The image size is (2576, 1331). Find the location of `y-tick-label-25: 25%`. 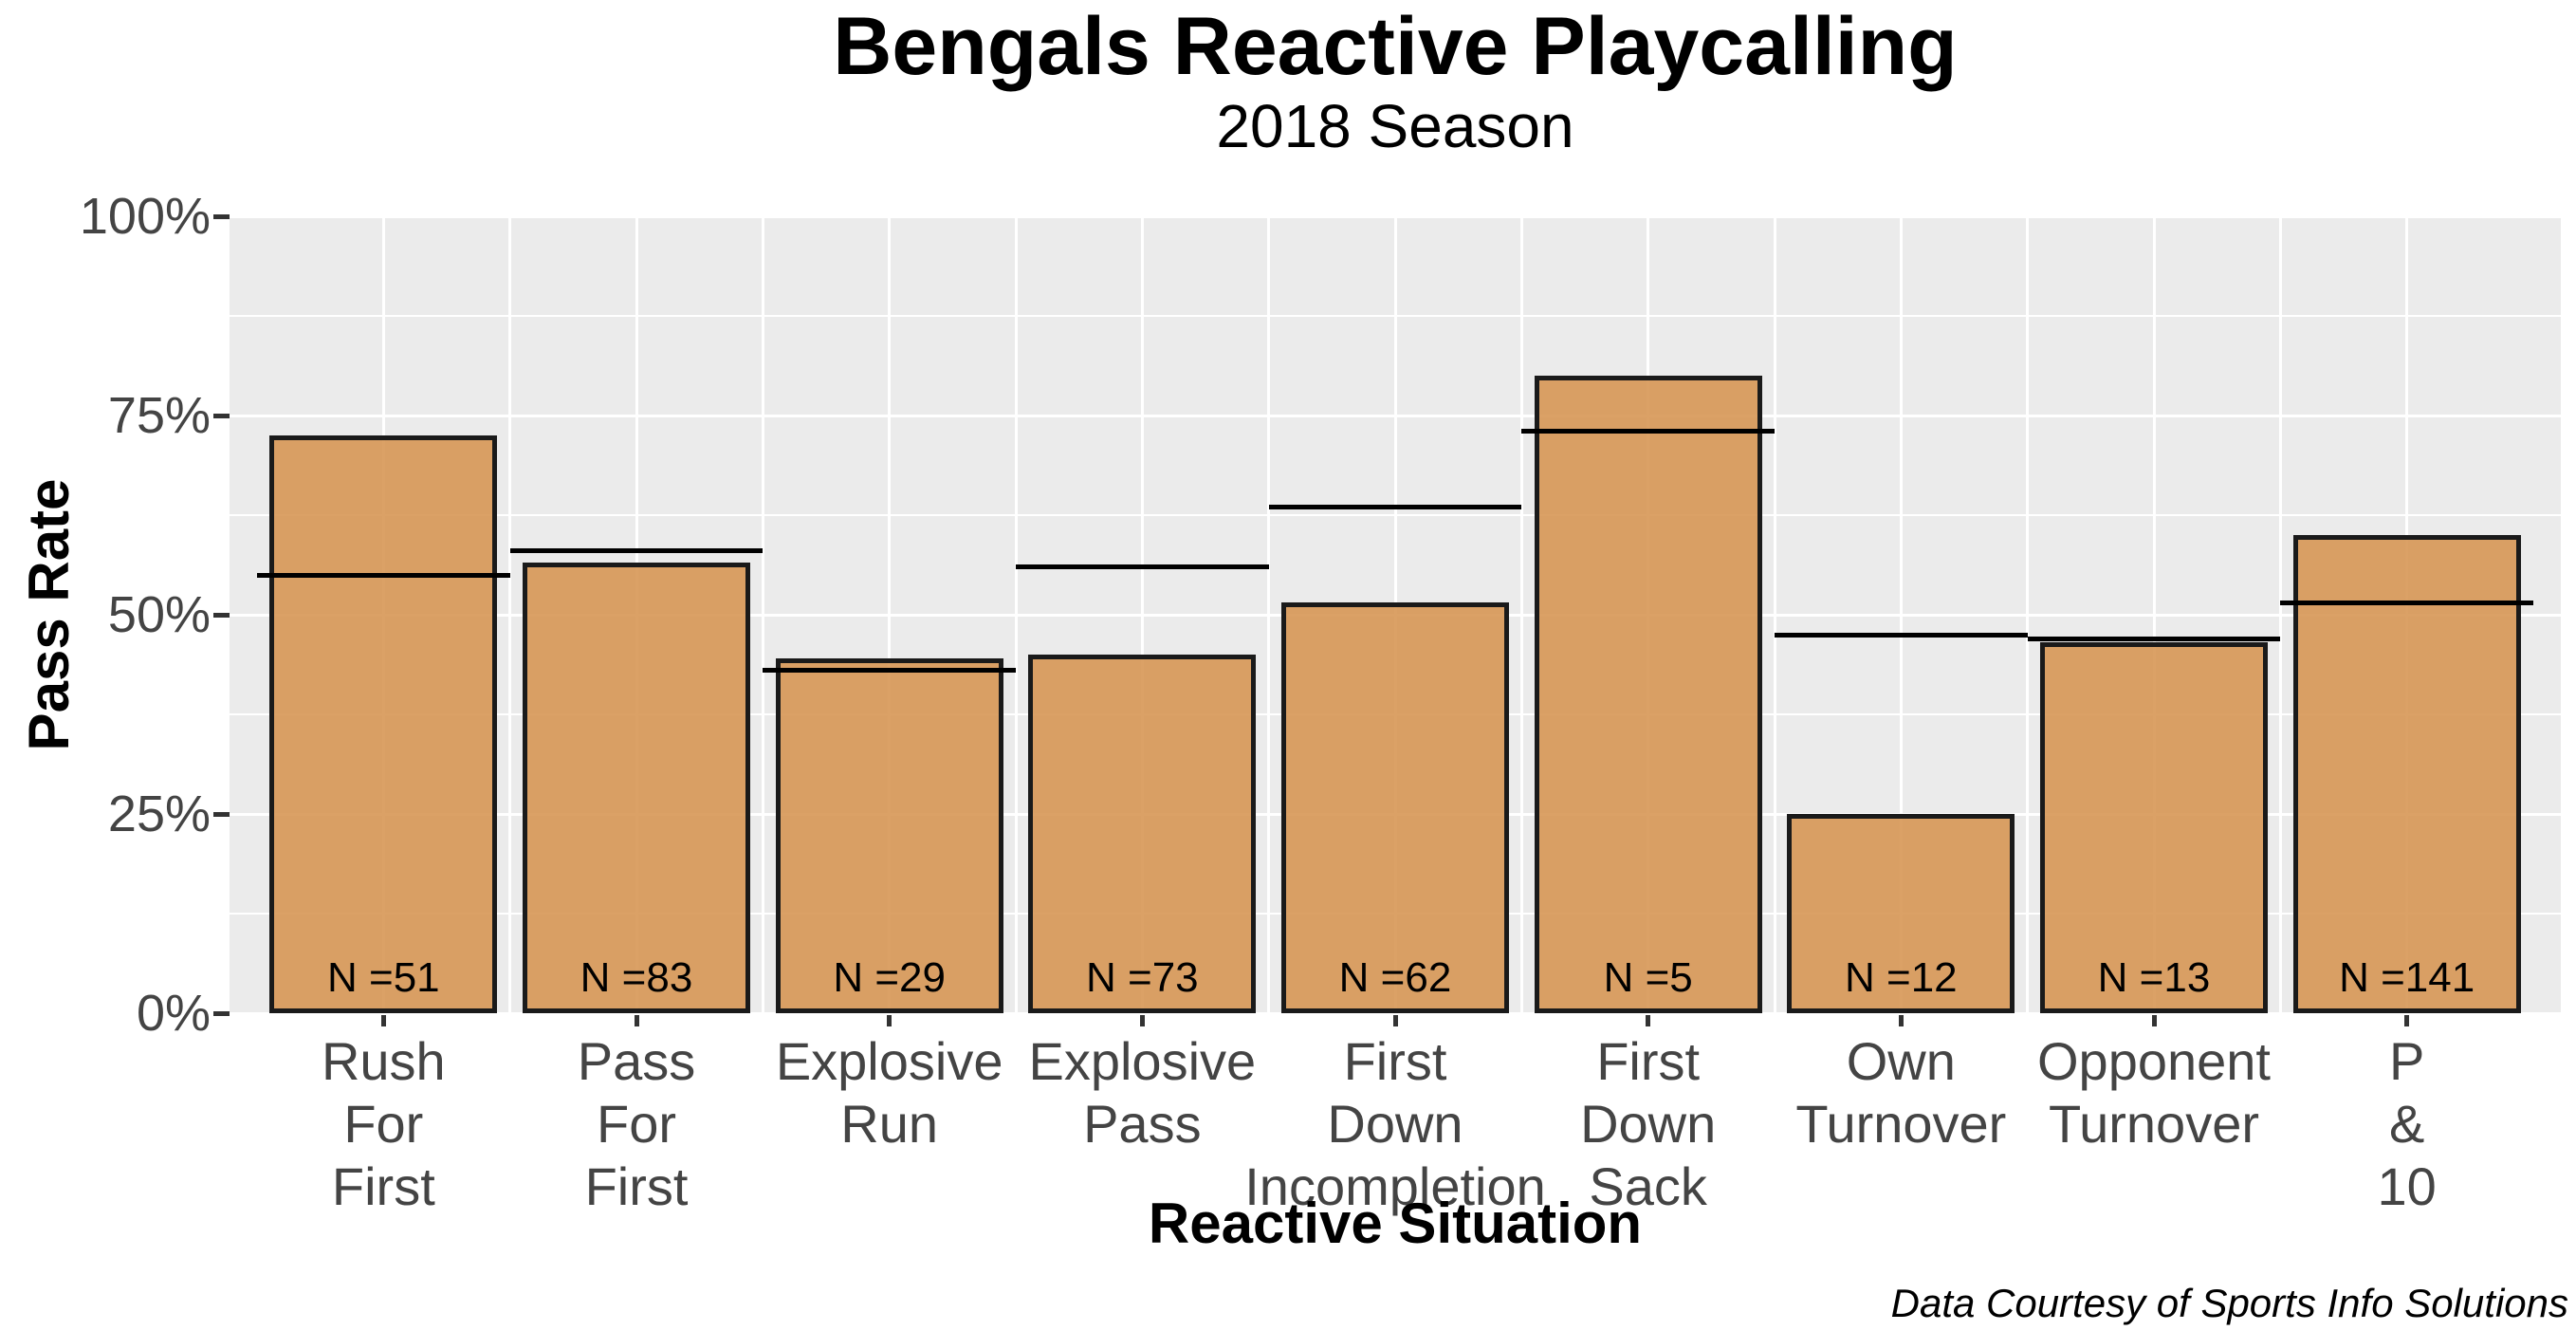

y-tick-label-25: 25% is located at coordinates (159, 814).